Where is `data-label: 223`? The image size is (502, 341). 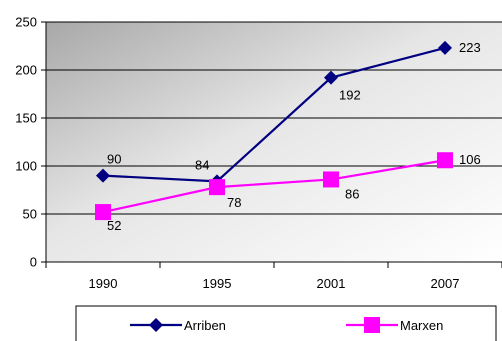 data-label: 223 is located at coordinates (470, 47).